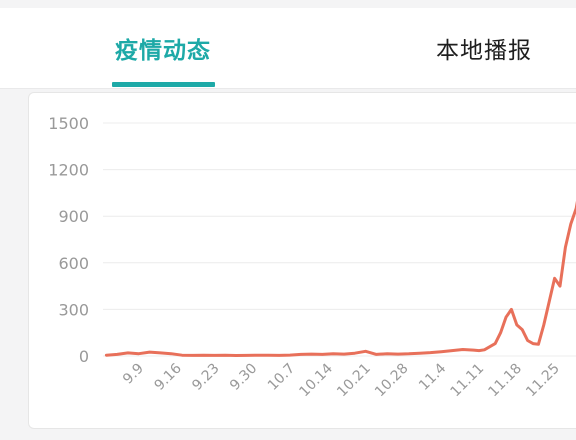 This screenshot has height=440, width=576. I want to click on x-tick-label: 9.16, so click(167, 376).